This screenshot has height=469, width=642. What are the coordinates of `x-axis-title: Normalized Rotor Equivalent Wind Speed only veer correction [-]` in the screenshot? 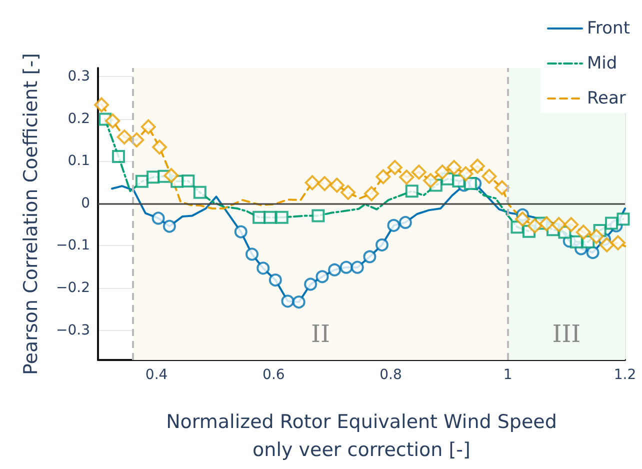 It's located at (361, 436).